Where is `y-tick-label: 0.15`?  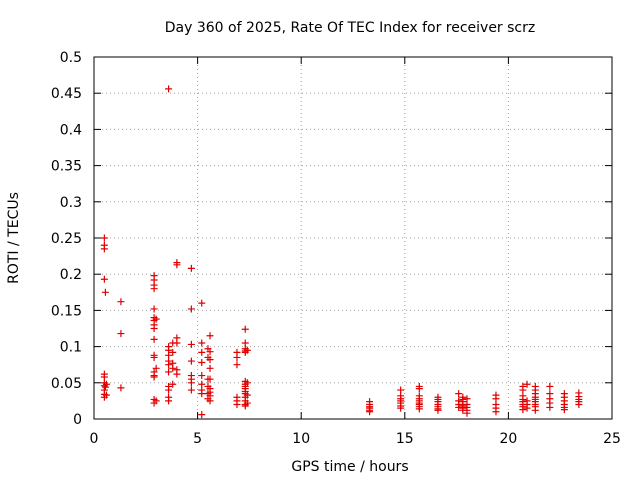 y-tick-label: 0.15 is located at coordinates (66, 311).